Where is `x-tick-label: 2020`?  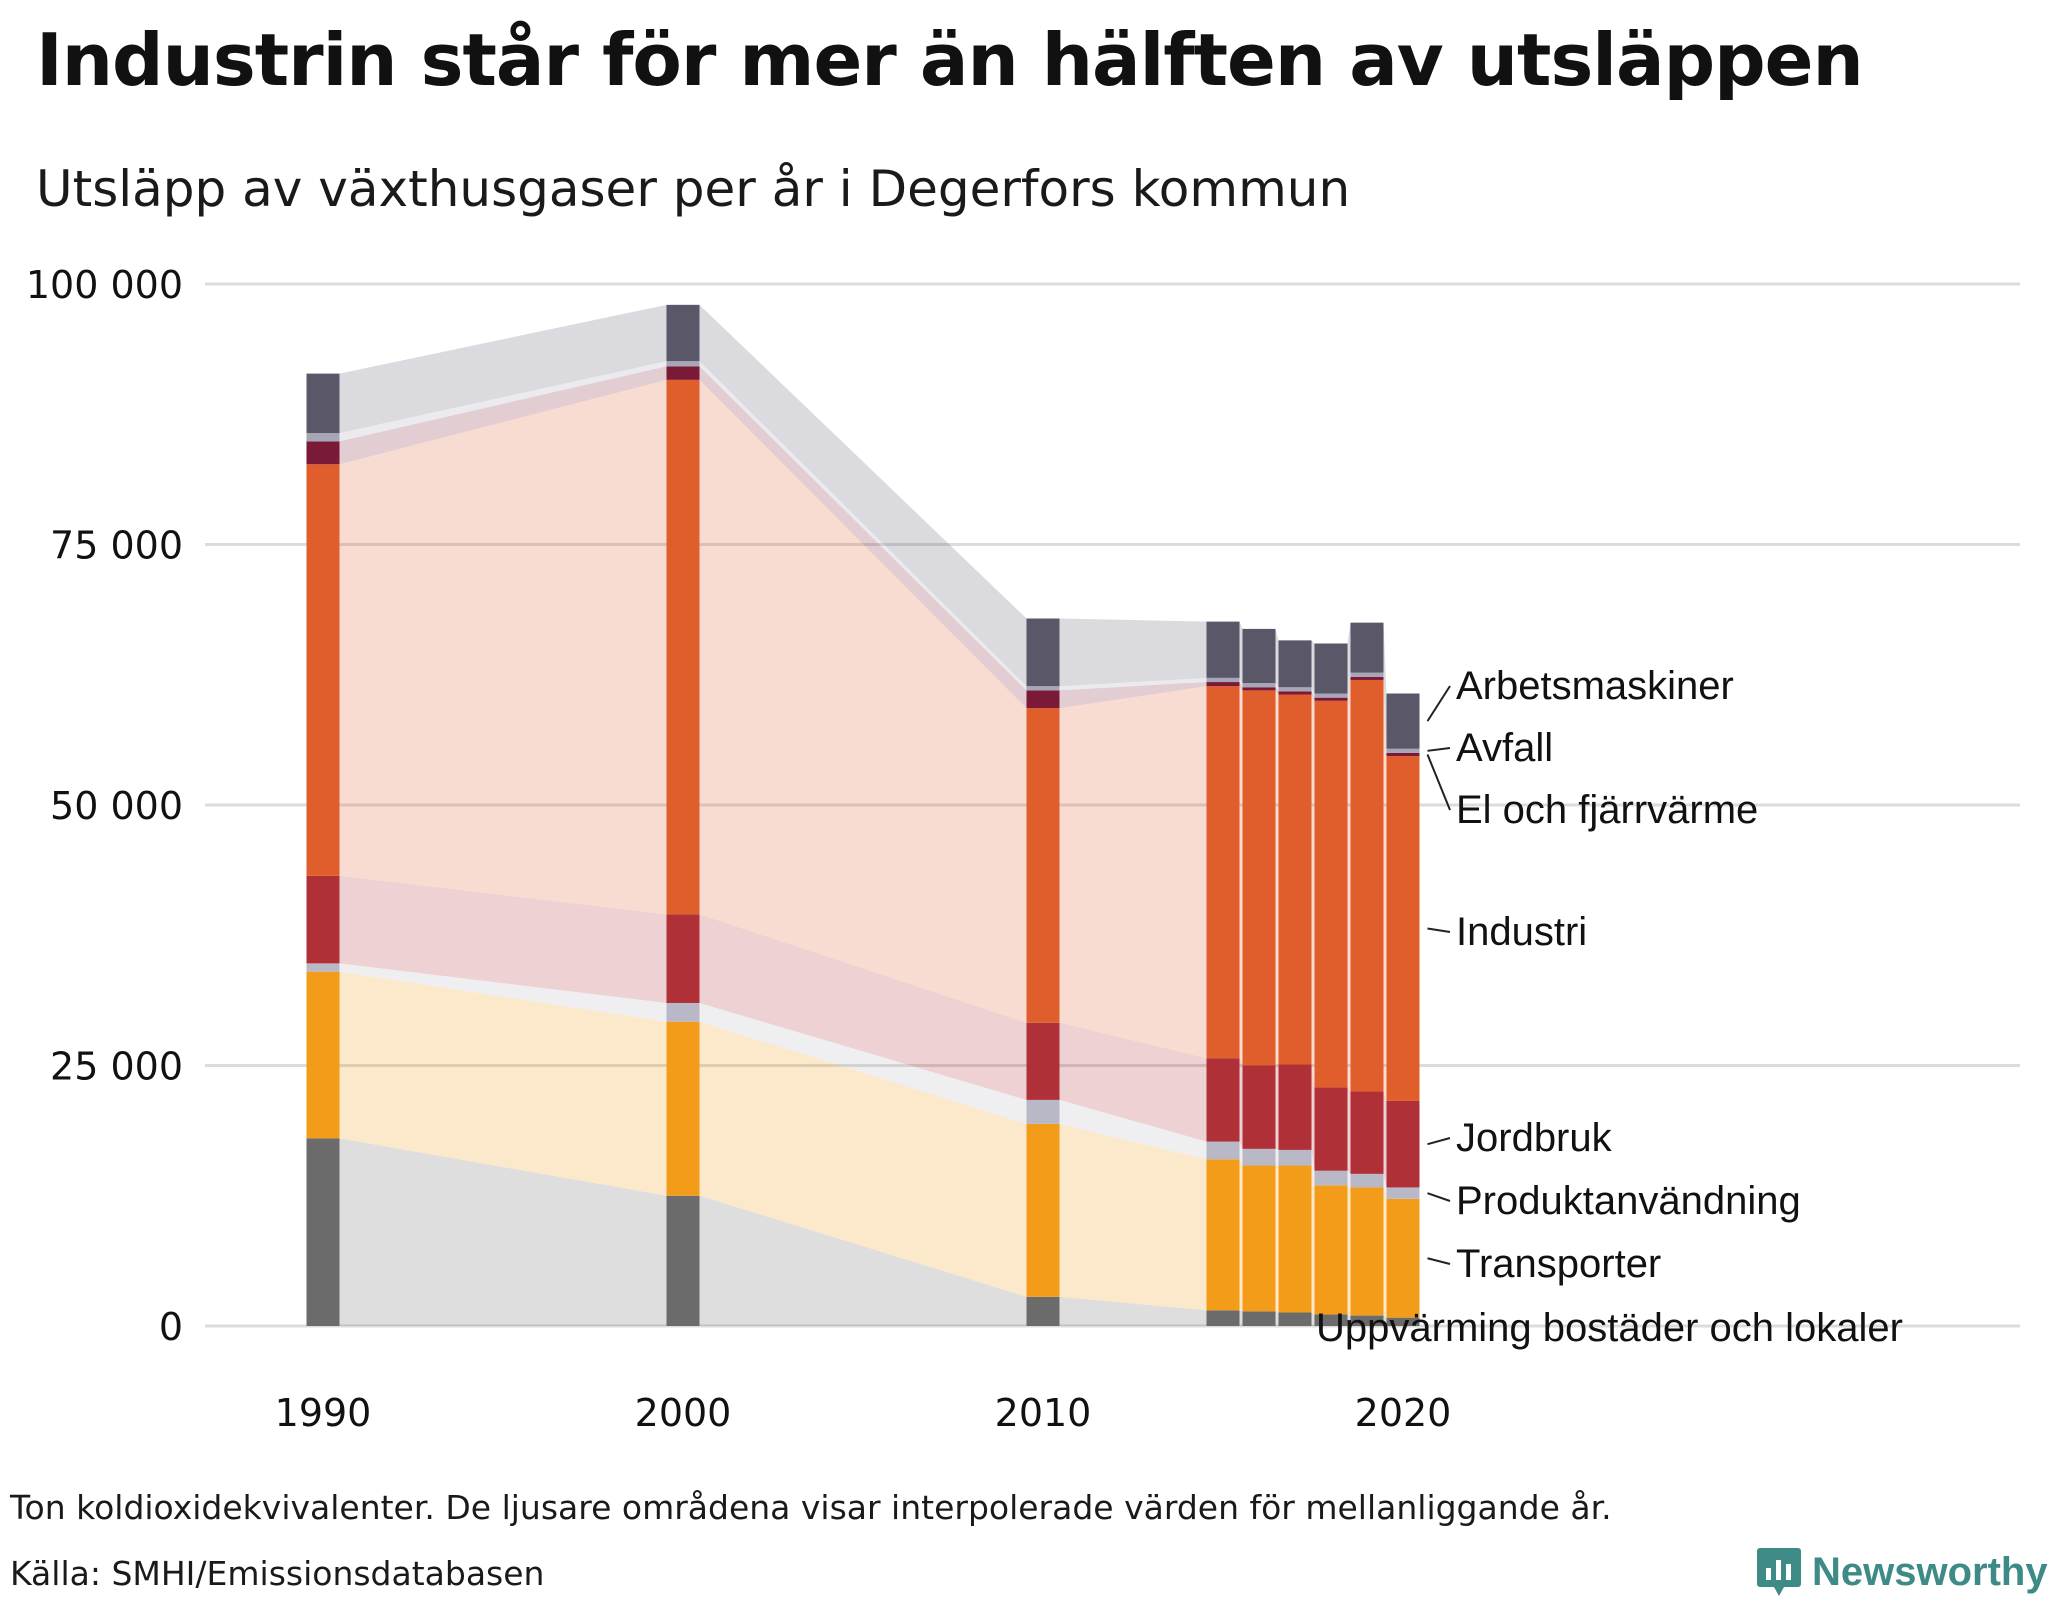
x-tick-label: 2020 is located at coordinates (1403, 1413).